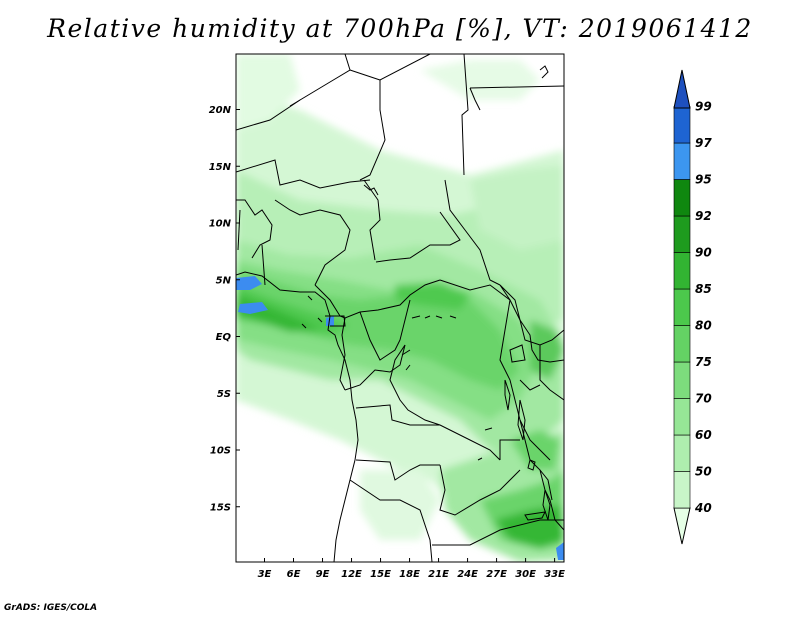 The image size is (800, 618). I want to click on lat-tick-label: 20N, so click(220, 110).